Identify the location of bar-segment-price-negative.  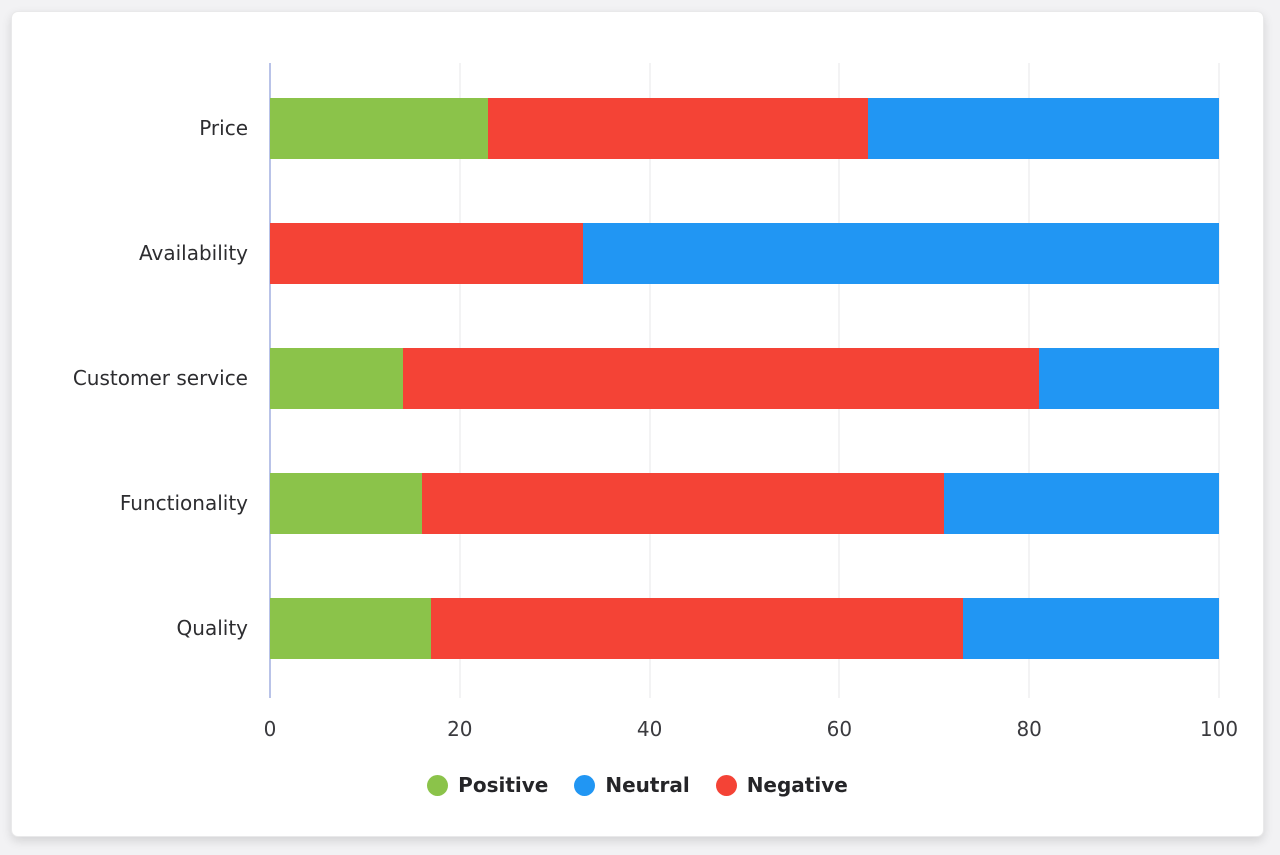
(678, 128).